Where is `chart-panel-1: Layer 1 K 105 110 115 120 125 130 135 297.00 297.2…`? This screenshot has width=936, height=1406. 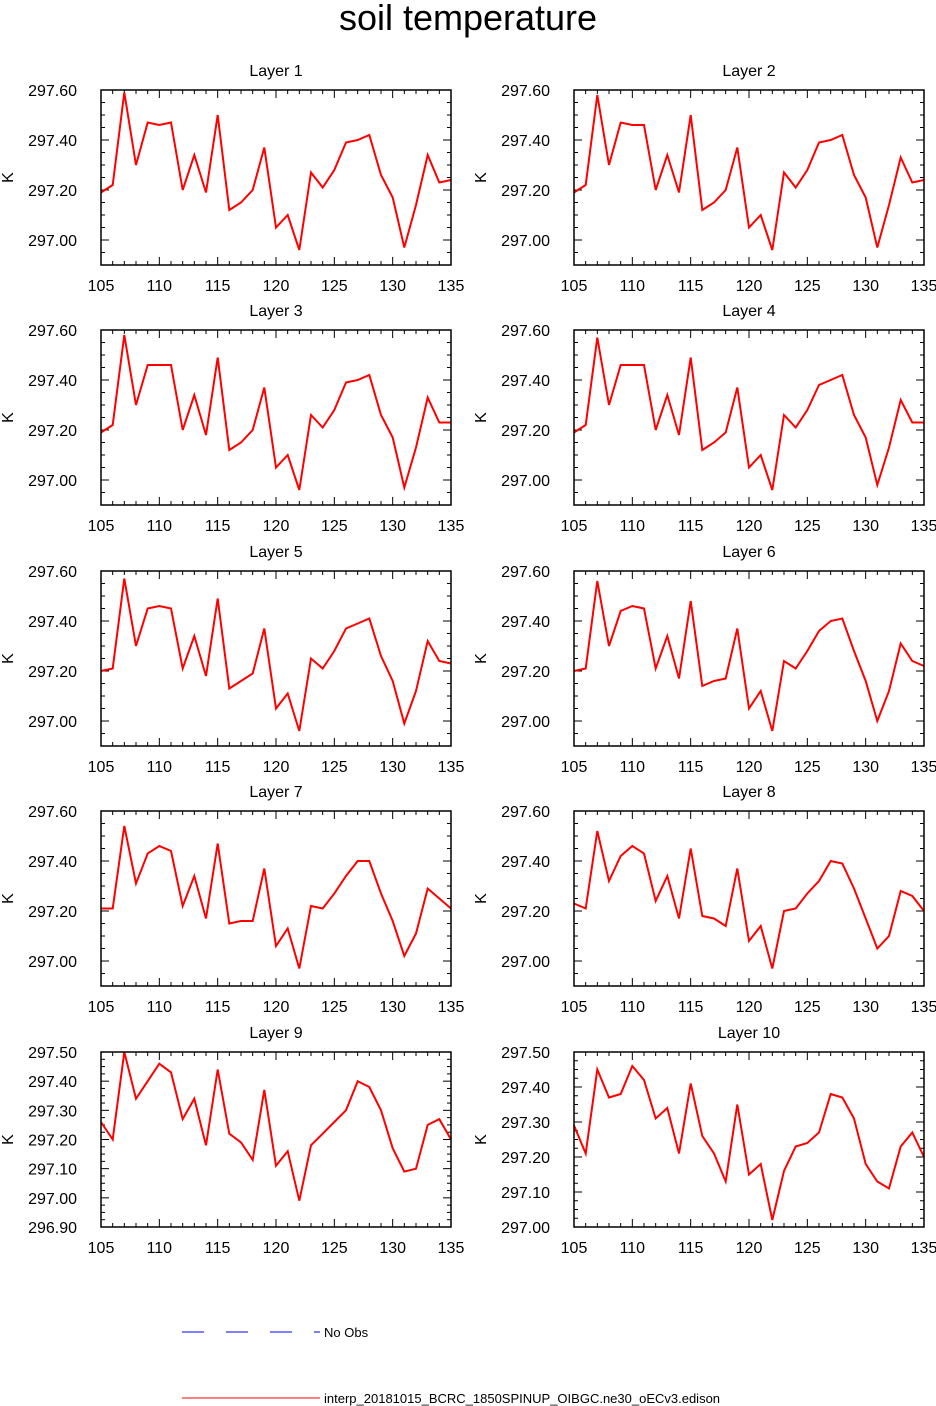 chart-panel-1: Layer 1 K 105 110 115 120 125 130 135 297.00 297.2… is located at coordinates (232, 179).